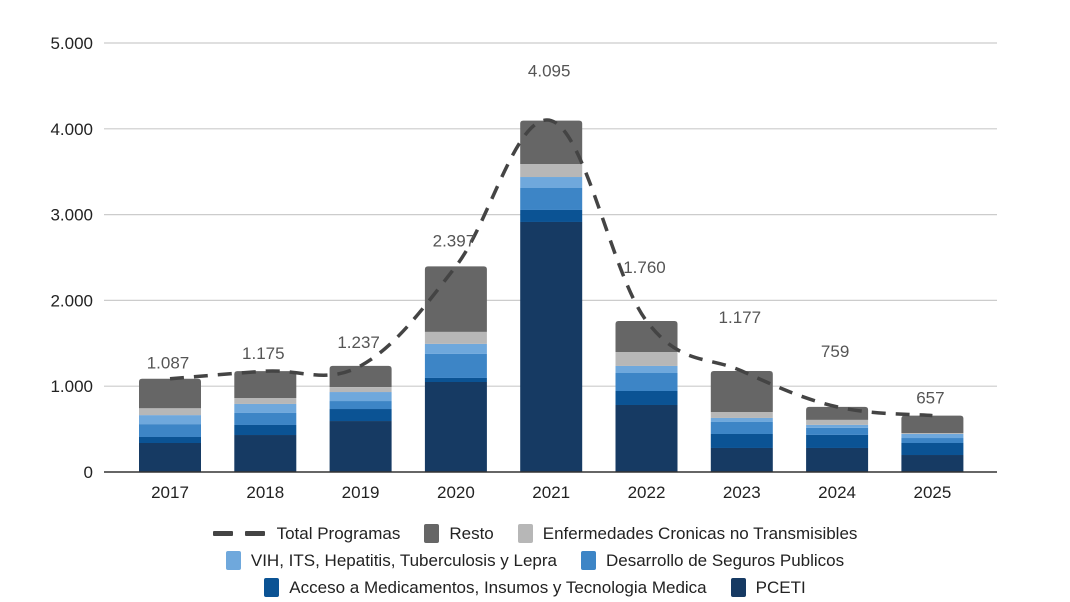 Image resolution: width=1070 pixels, height=602 pixels. Describe the element at coordinates (742, 492) in the screenshot. I see `x-tick-label: 2023` at that location.